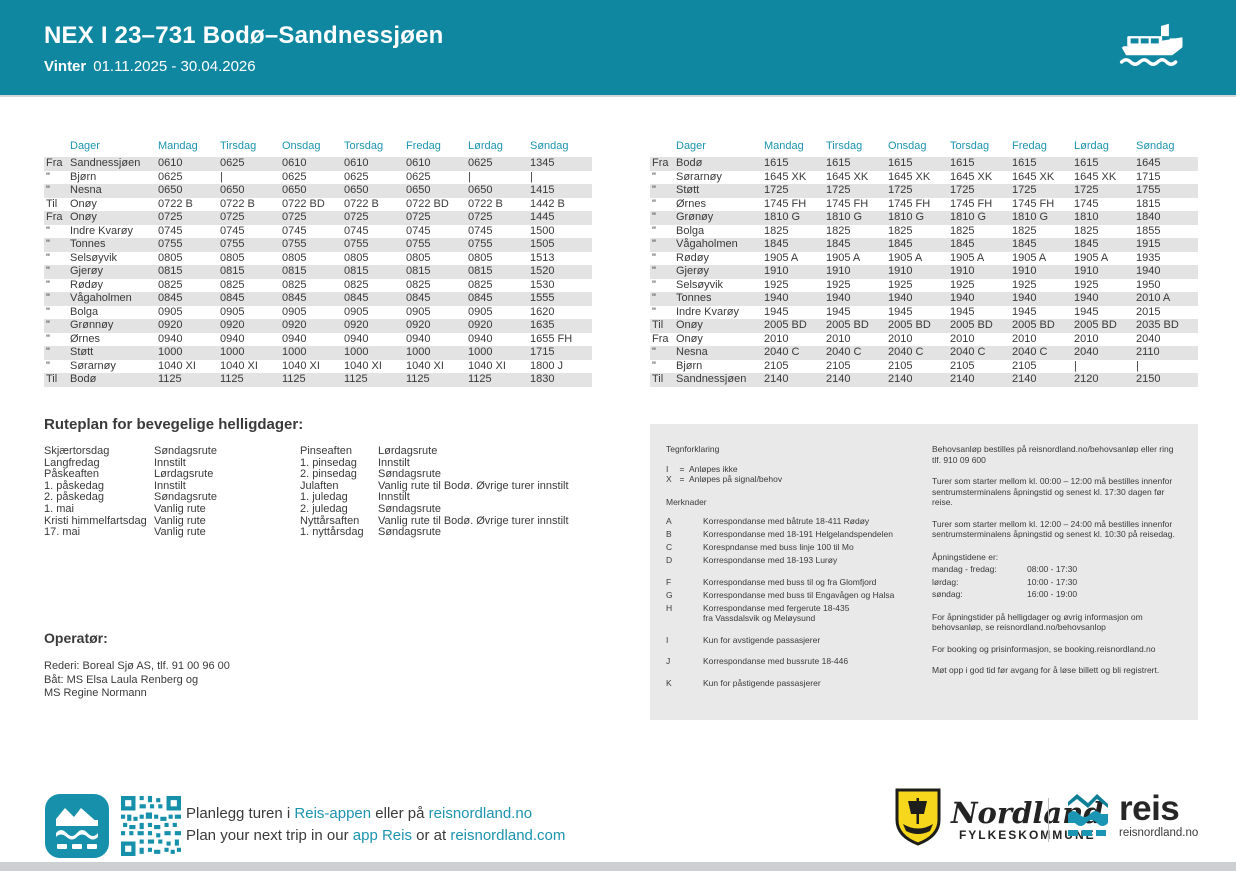 Image resolution: width=1236 pixels, height=871 pixels. Describe the element at coordinates (945, 581) in the screenshot. I see `opening-hours-day: lørdag:` at that location.